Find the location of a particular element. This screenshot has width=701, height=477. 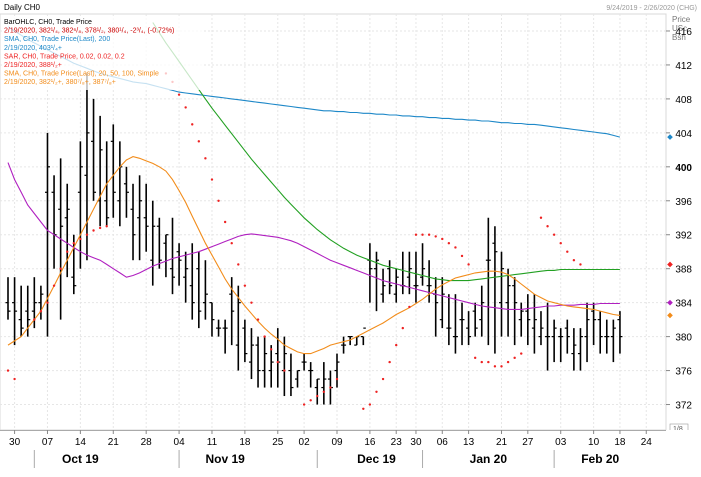

price-header-line-2: USc is located at coordinates (679, 28).